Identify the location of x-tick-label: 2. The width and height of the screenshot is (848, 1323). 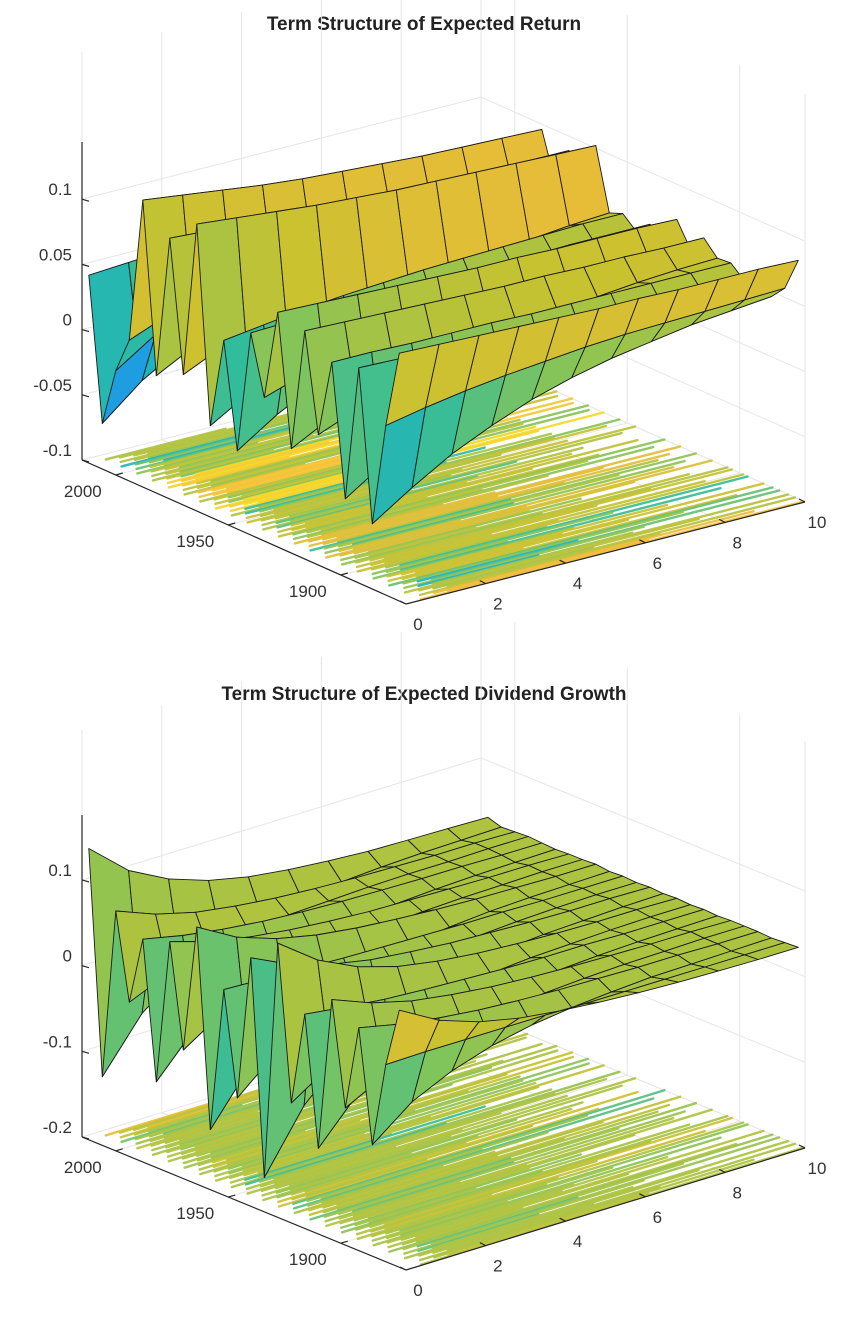
(497, 1266).